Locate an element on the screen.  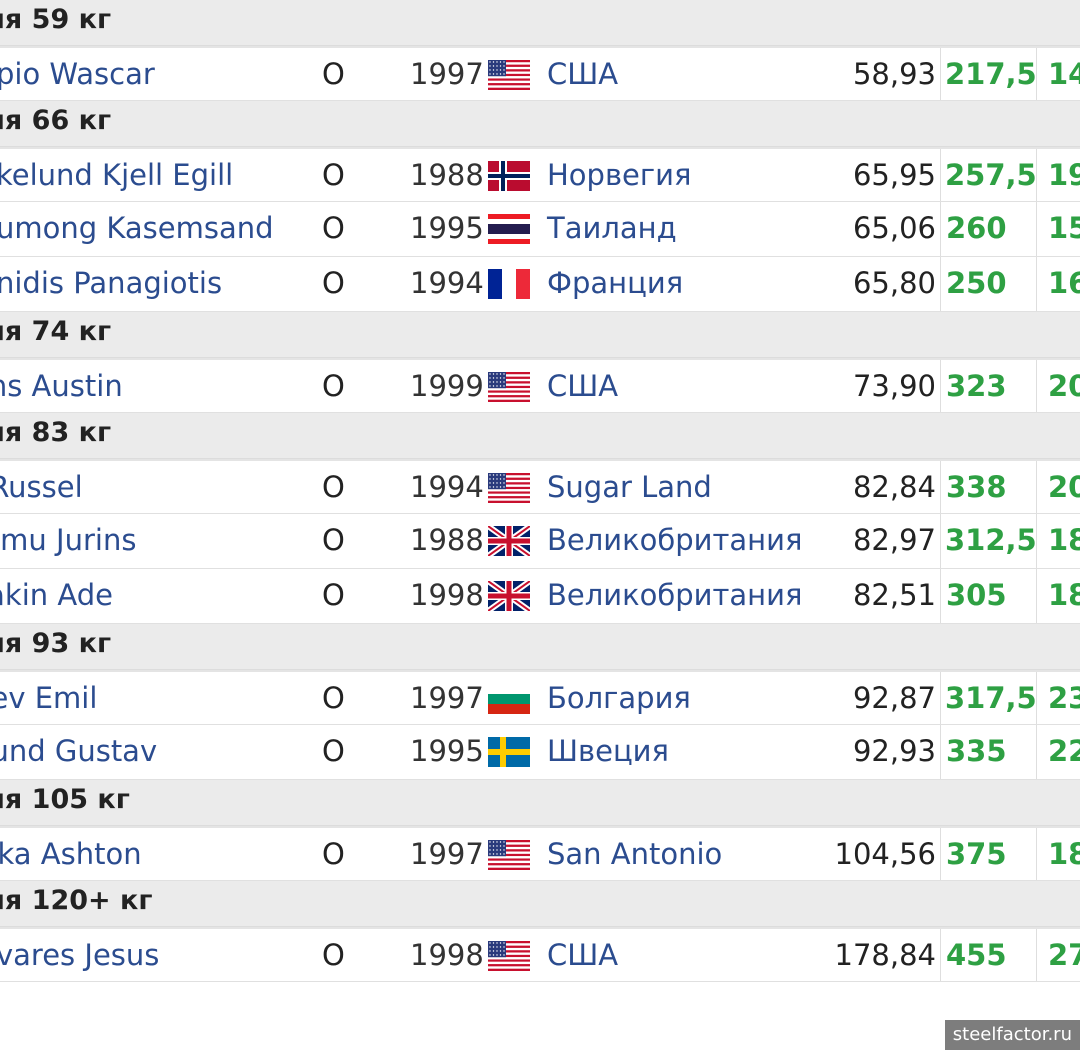
total-result: 338 is located at coordinates (976, 487).